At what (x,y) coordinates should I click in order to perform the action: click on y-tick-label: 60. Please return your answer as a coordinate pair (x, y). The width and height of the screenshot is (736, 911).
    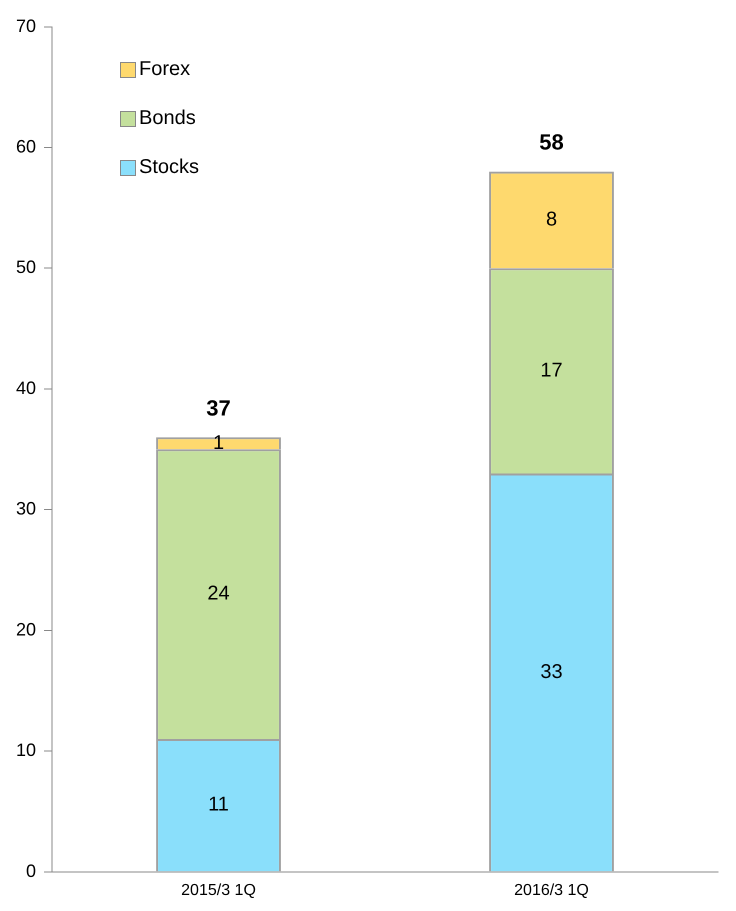
    Looking at the image, I should click on (26, 146).